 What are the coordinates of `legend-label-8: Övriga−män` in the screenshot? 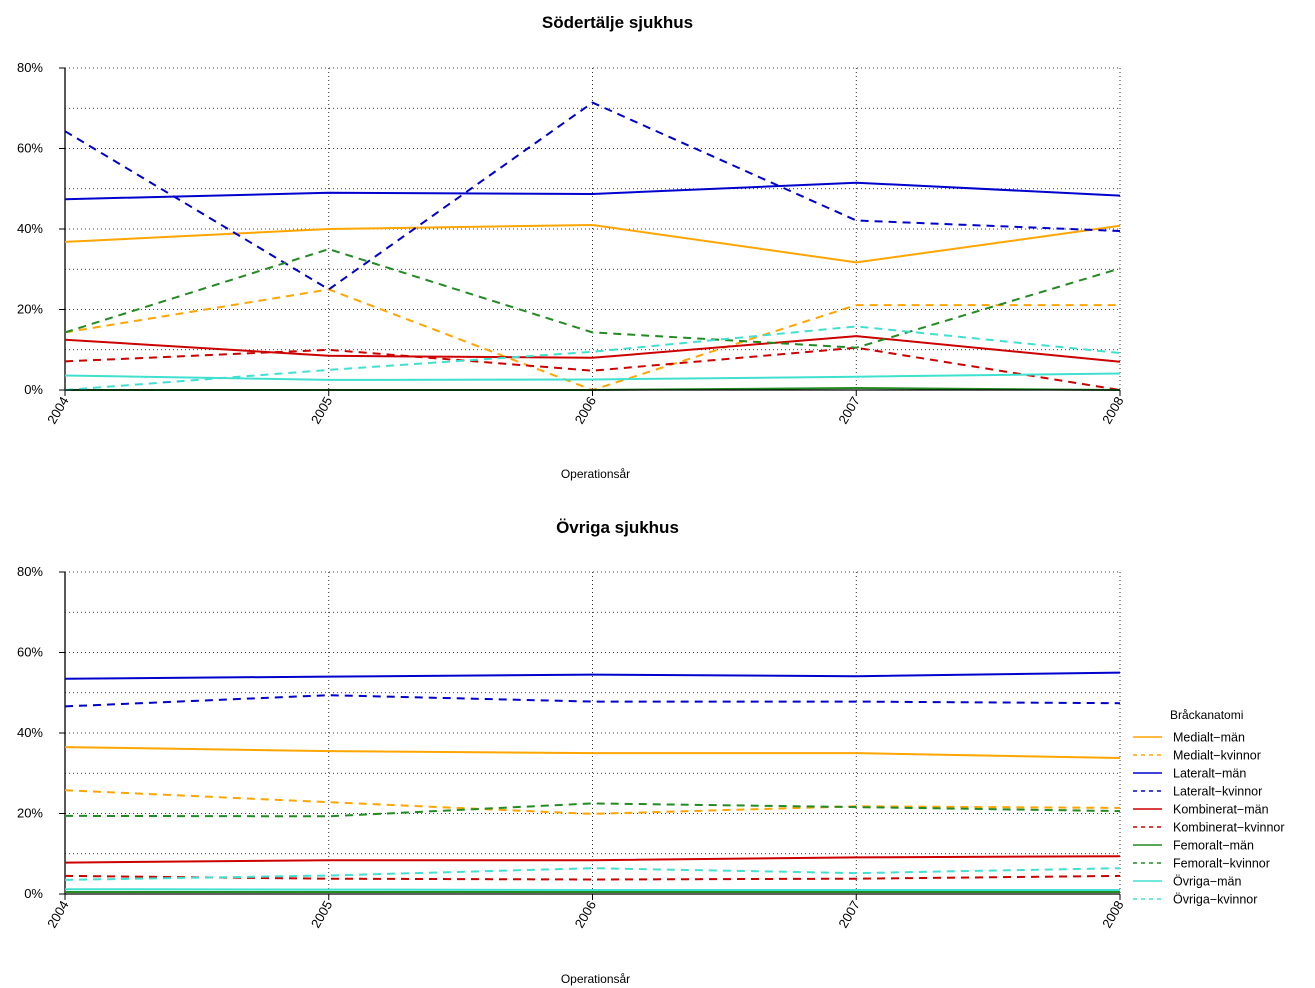 It's located at (1207, 882).